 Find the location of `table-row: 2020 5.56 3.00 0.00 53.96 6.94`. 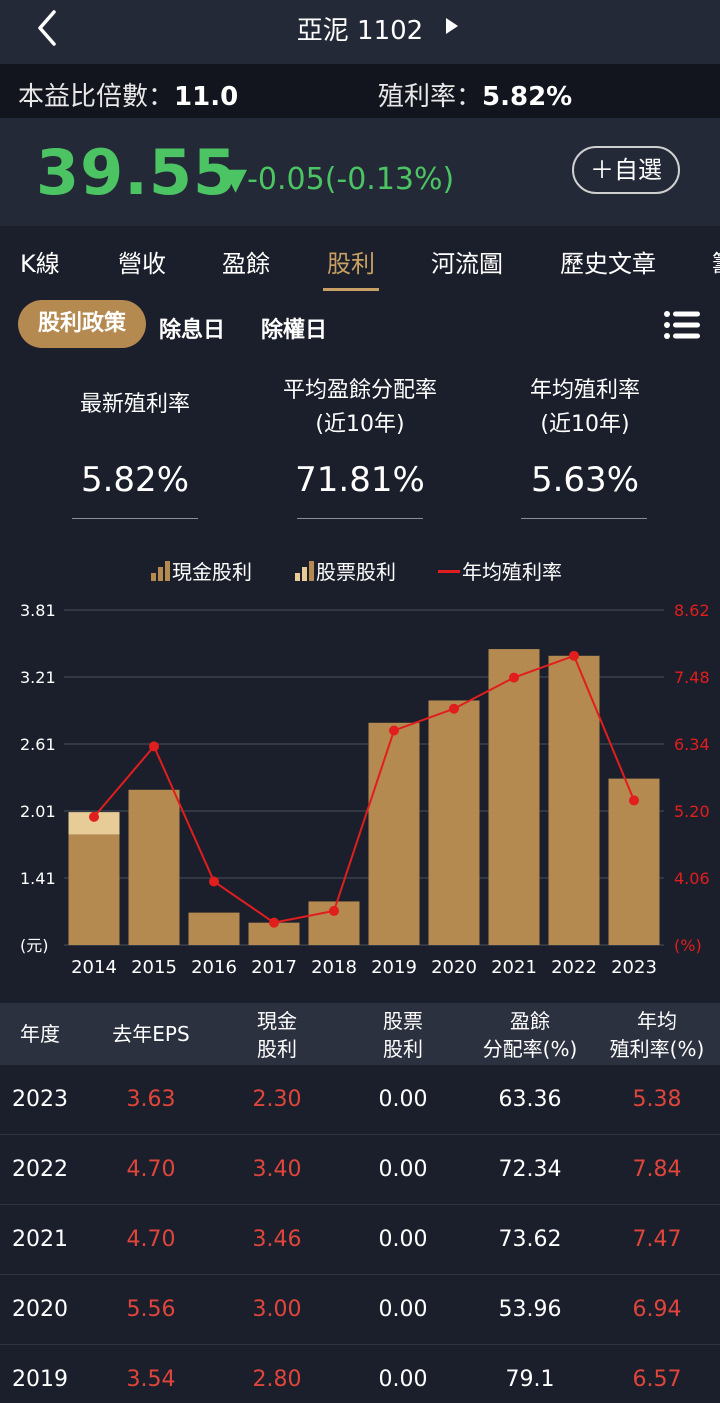

table-row: 2020 5.56 3.00 0.00 53.96 6.94 is located at coordinates (360, 1310).